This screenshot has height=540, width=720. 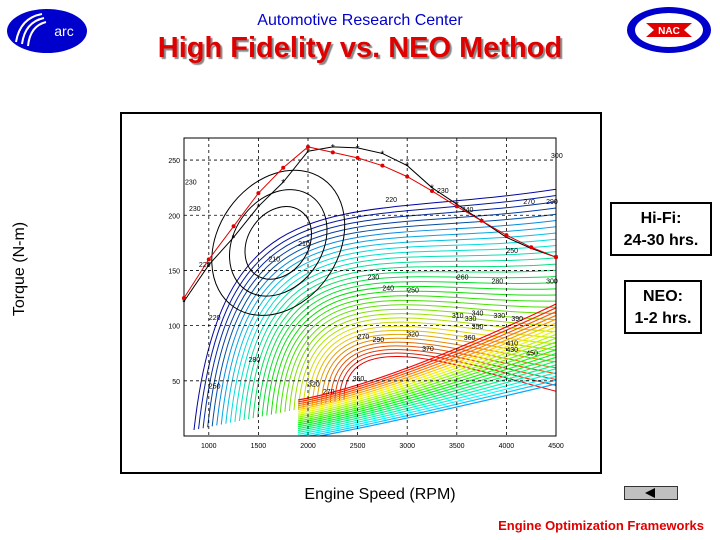 What do you see at coordinates (259, 446) in the screenshot?
I see `x-tick-label: 1500` at bounding box center [259, 446].